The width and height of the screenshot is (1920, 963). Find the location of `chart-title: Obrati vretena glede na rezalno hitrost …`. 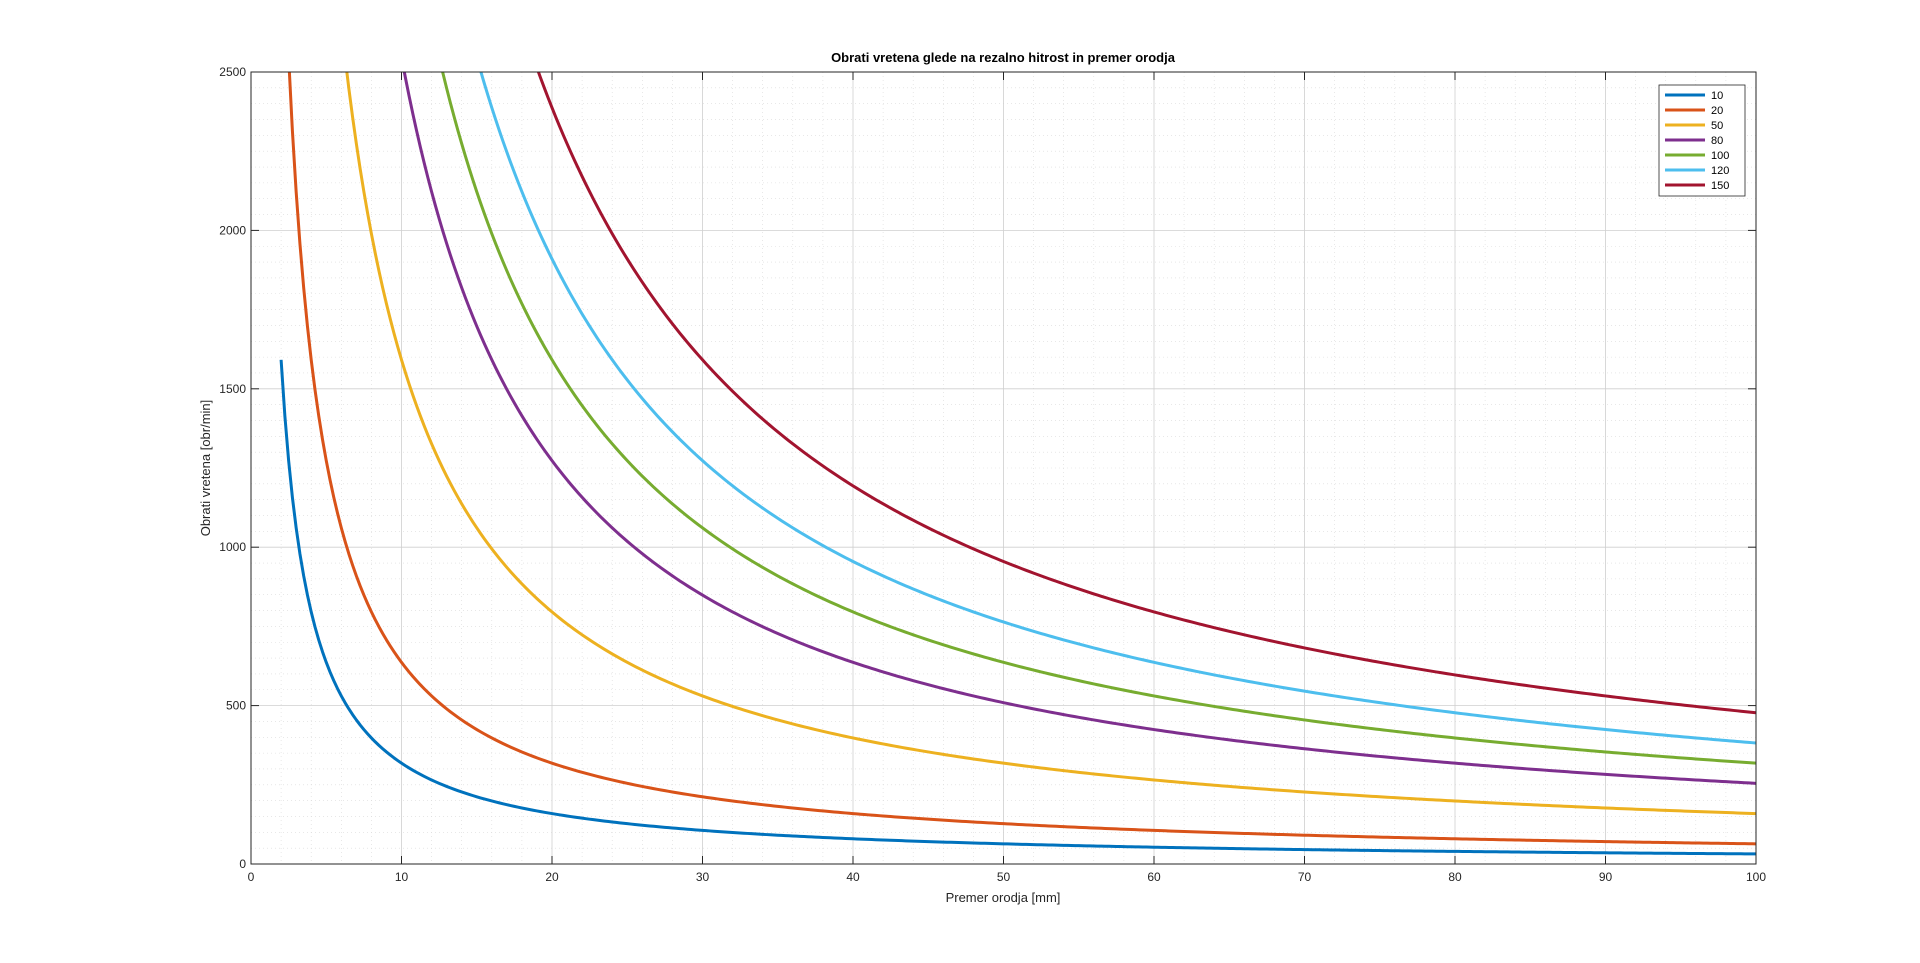

chart-title: Obrati vretena glede na rezalno hitrost … is located at coordinates (1003, 57).